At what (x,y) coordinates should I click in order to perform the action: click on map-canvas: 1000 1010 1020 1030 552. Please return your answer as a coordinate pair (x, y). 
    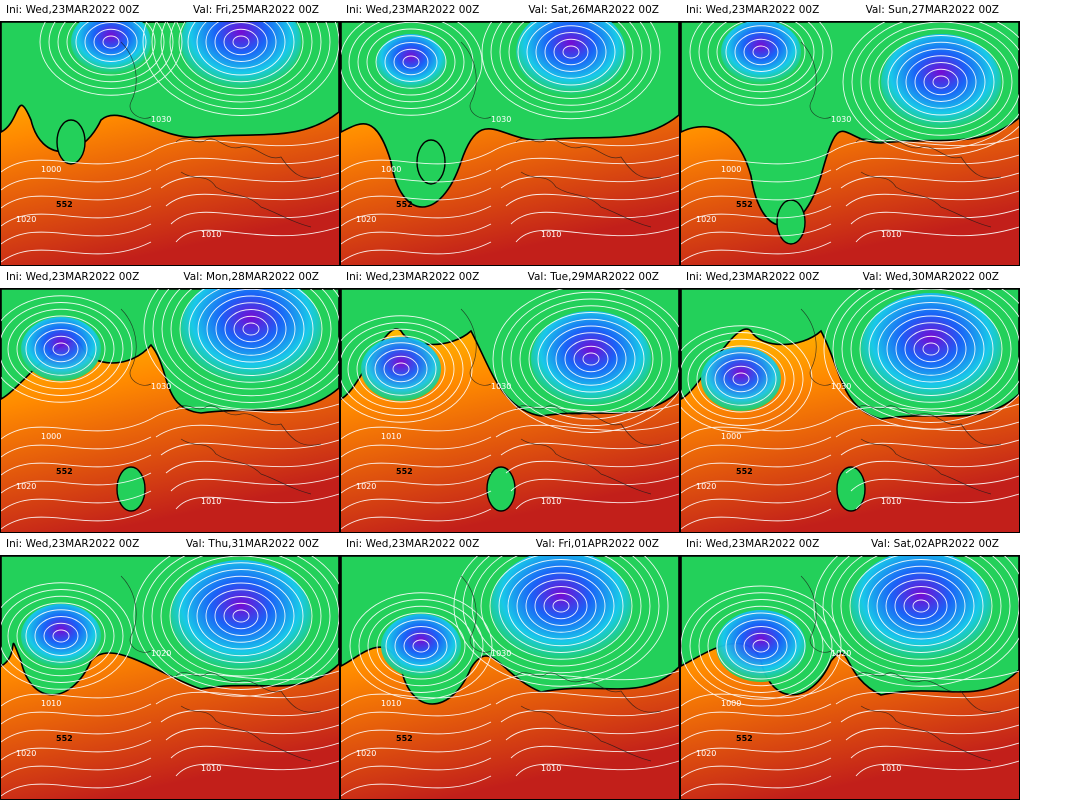
    Looking at the image, I should click on (850, 143).